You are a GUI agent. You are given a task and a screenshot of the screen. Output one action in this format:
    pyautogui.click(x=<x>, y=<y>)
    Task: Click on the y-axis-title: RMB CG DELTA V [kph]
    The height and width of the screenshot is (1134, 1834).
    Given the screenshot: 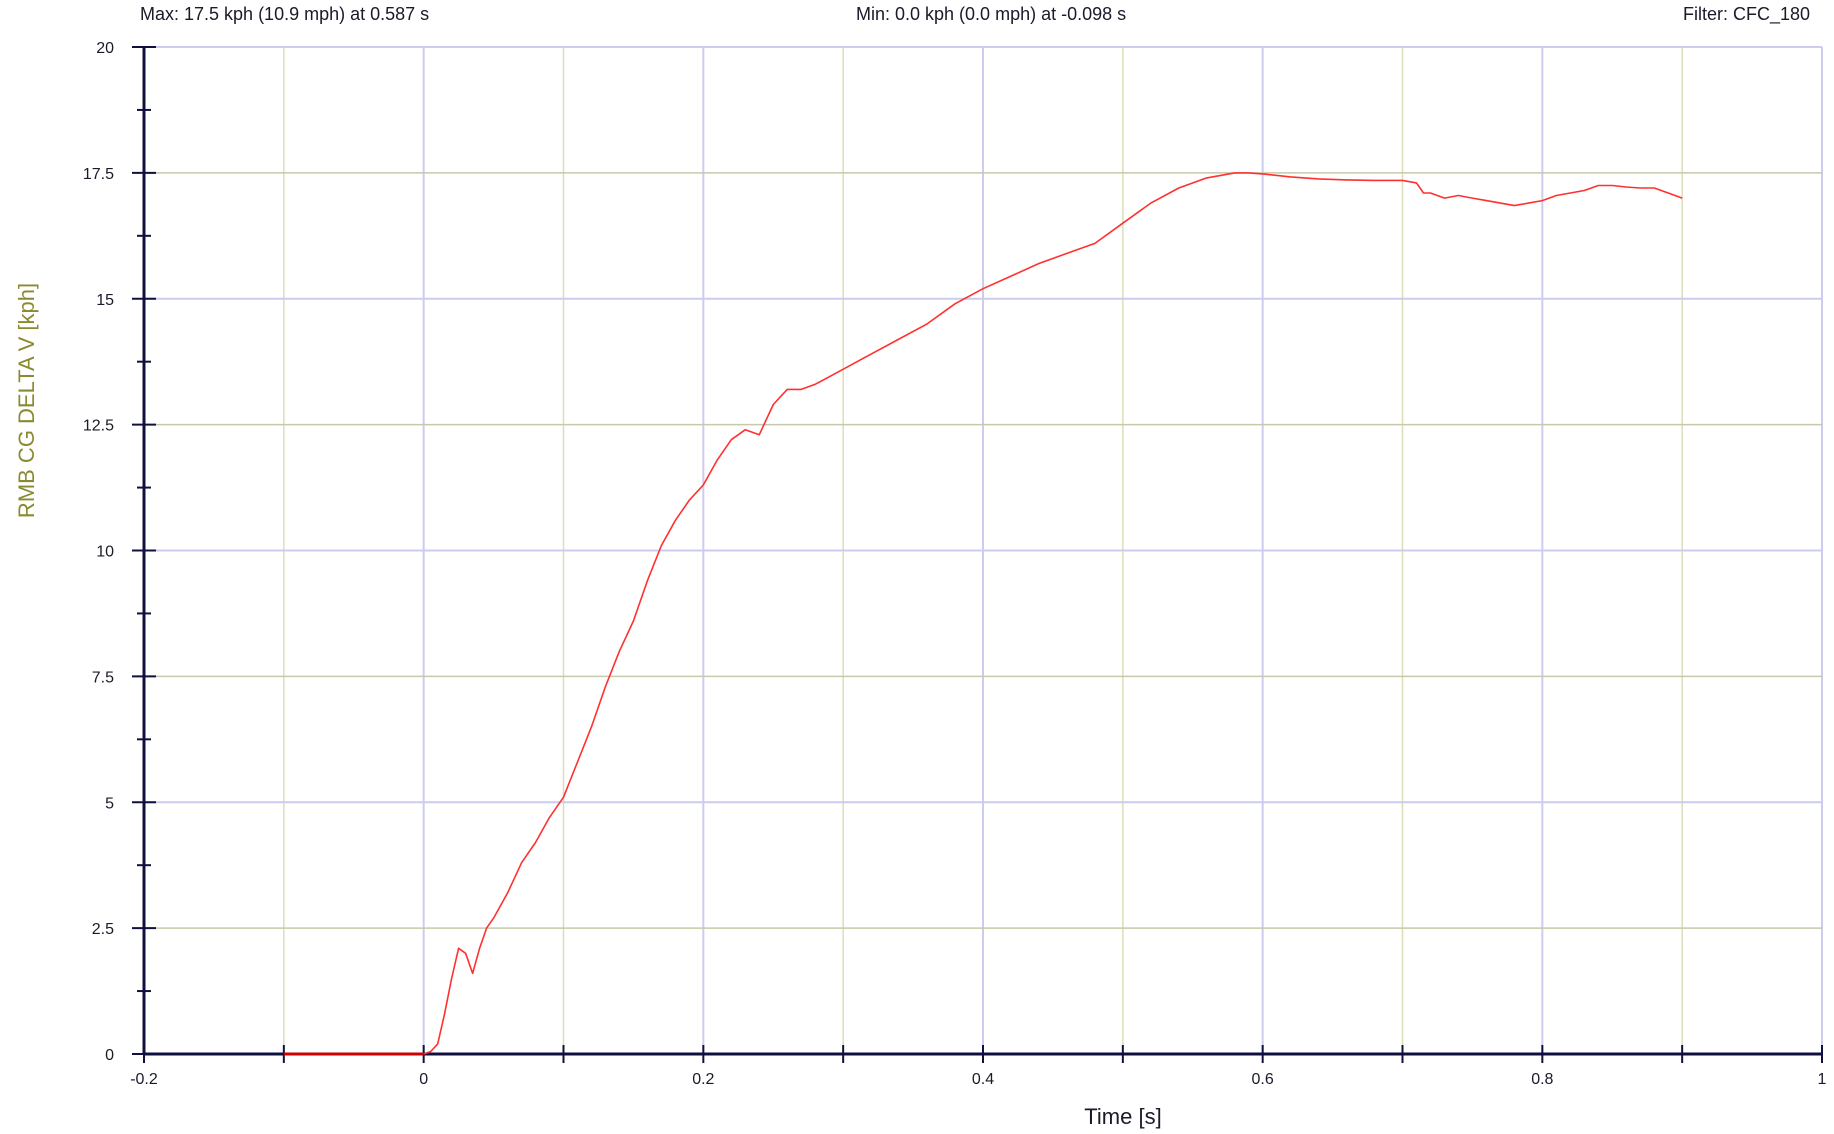 What is the action you would take?
    pyautogui.click(x=26, y=400)
    